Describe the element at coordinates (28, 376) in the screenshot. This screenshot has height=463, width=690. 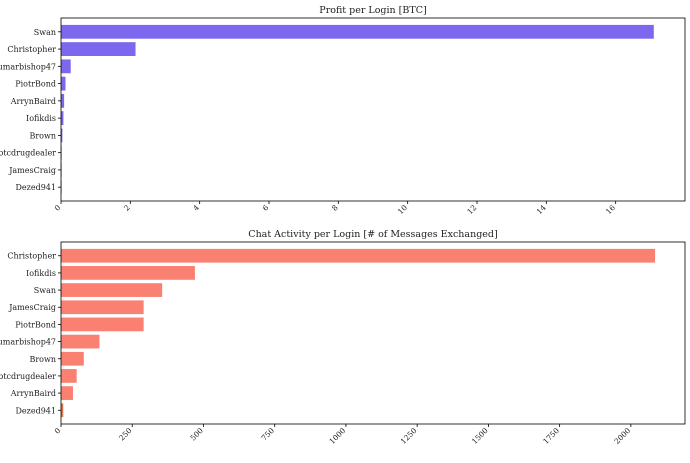
I see `chart-2-category-label-8: btcdrugdealer` at that location.